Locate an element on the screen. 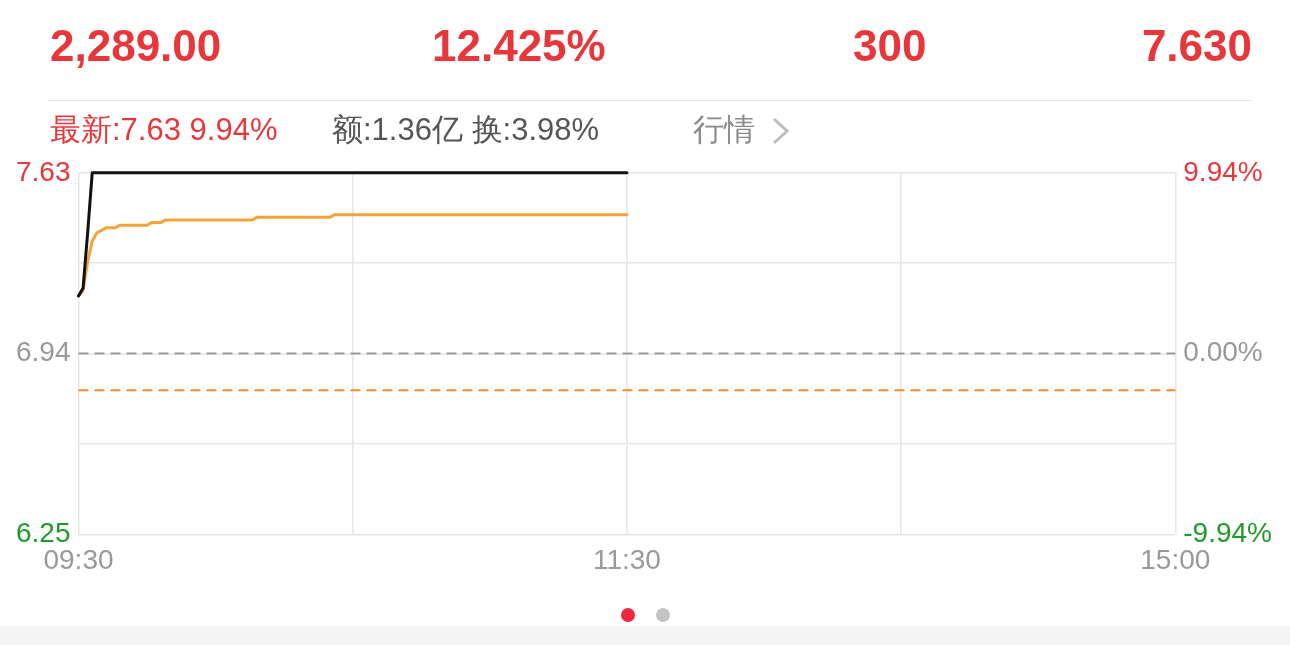 This screenshot has height=645, width=1290. y-tick-label: 6.94 is located at coordinates (43, 352).